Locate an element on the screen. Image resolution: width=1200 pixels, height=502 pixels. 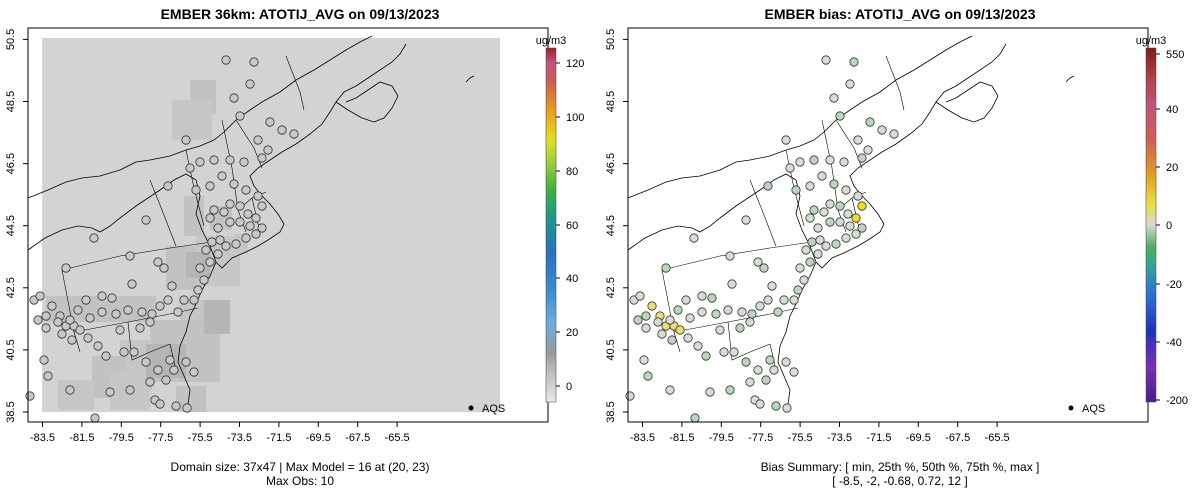
y-tick-label: 48.5 is located at coordinates (11, 101).